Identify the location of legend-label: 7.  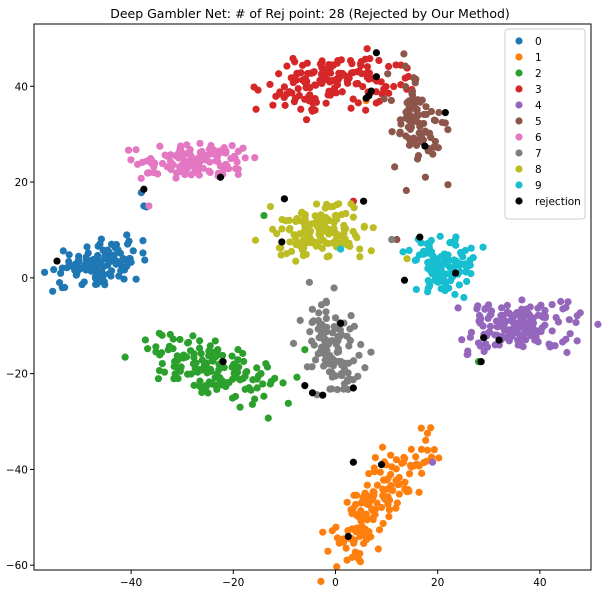
(538, 154).